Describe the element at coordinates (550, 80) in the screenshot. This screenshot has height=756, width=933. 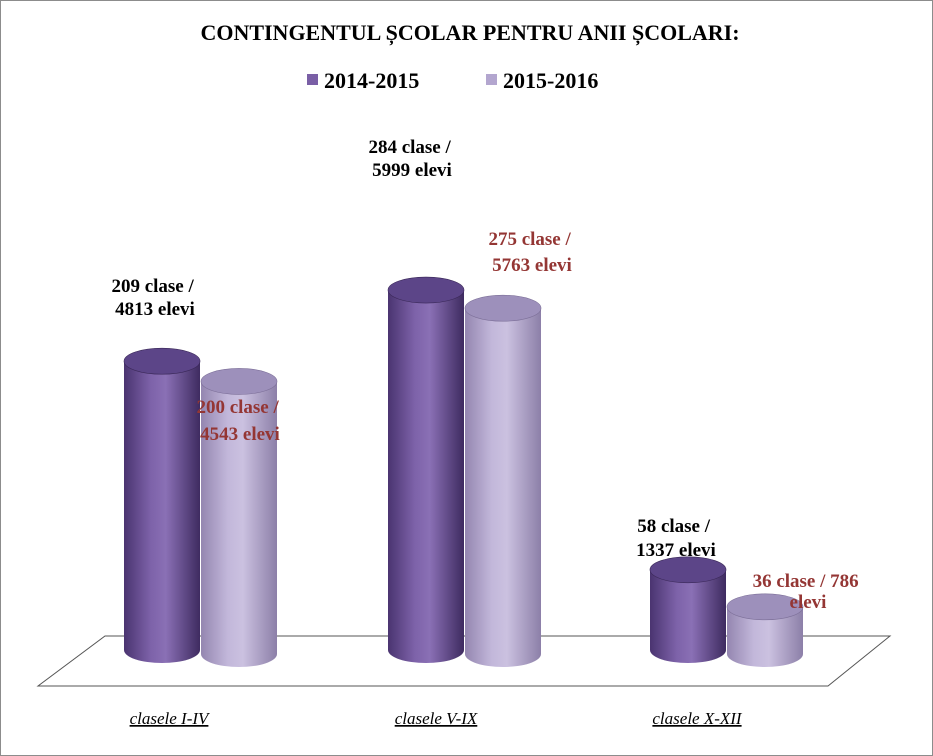
I see `legend-label-2015-2016: 2015-2016` at that location.